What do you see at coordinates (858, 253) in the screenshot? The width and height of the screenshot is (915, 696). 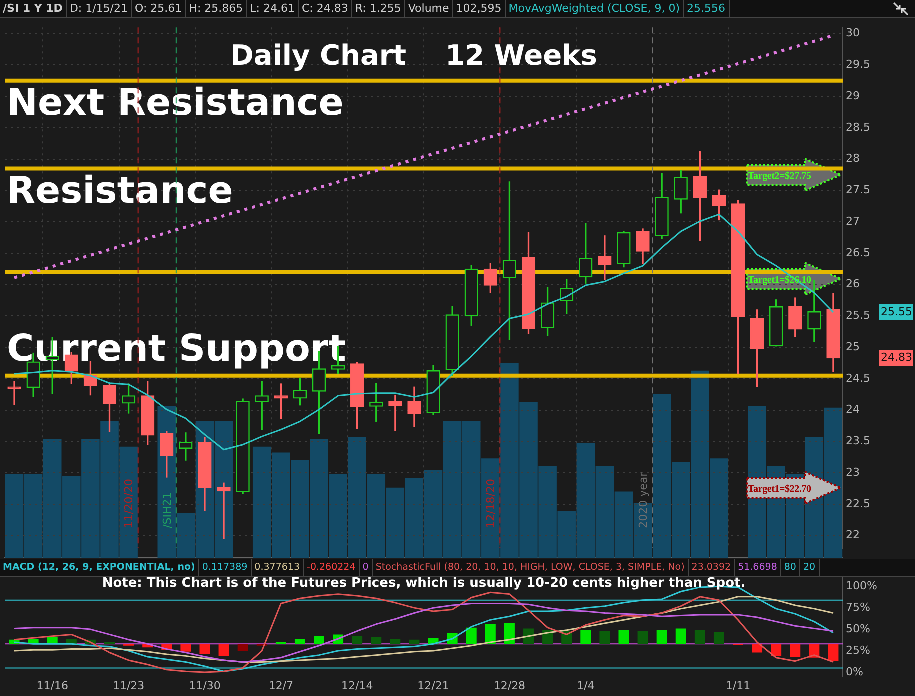 I see `y-tick-label: 26.5` at bounding box center [858, 253].